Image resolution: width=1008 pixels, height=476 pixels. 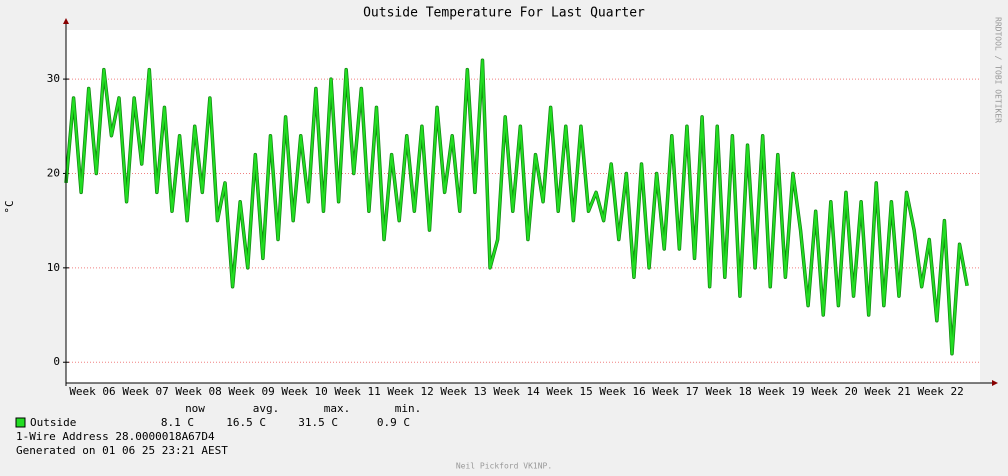 I want to click on x-tick-label: Week 10, so click(x=304, y=391).